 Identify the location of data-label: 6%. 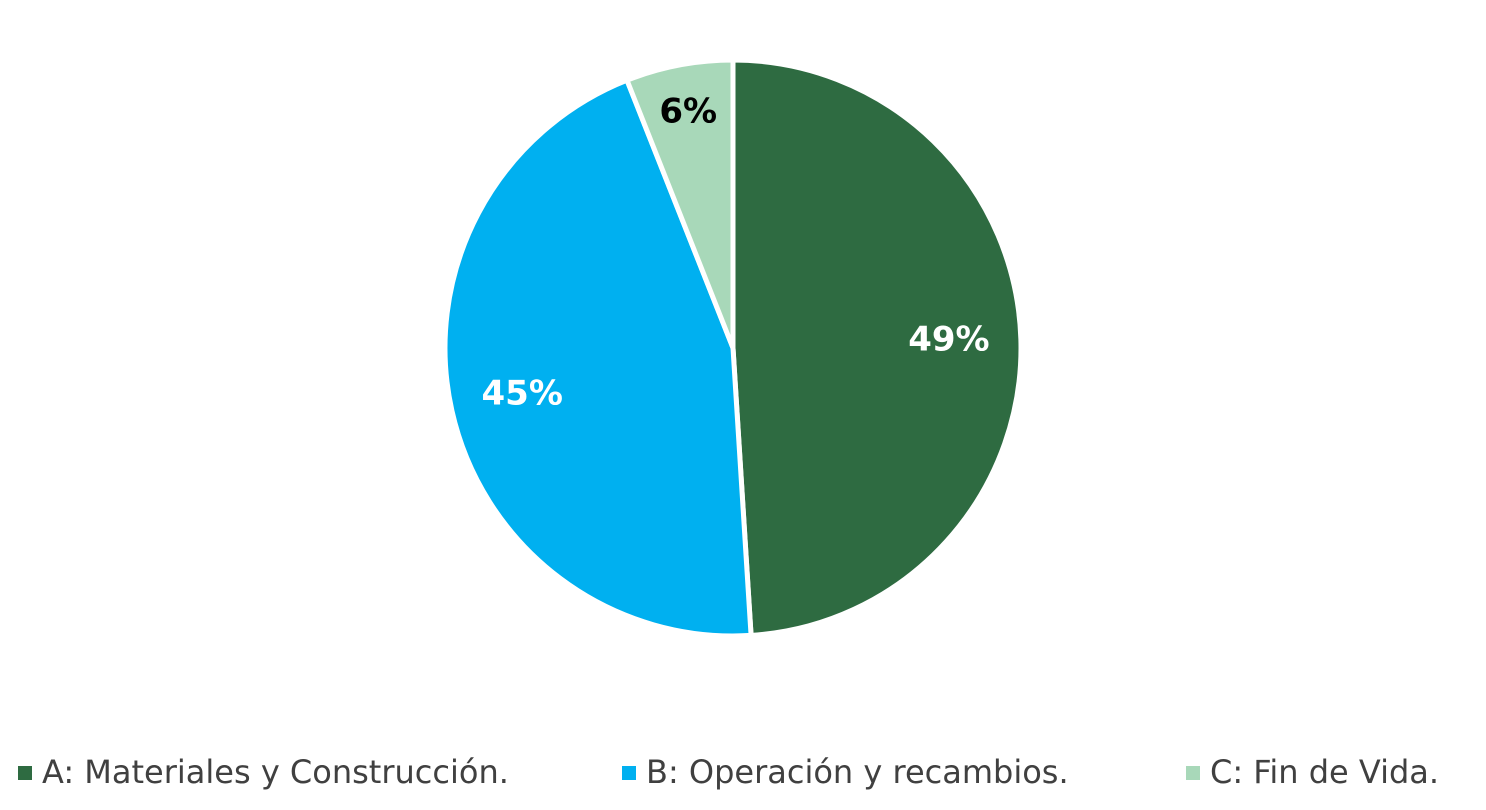
(688, 112).